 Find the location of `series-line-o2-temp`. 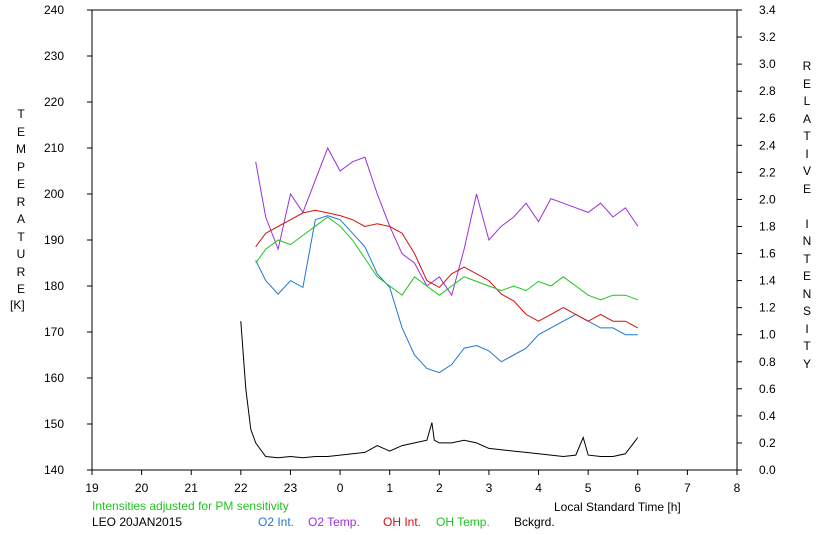

series-line-o2-temp is located at coordinates (447, 221).